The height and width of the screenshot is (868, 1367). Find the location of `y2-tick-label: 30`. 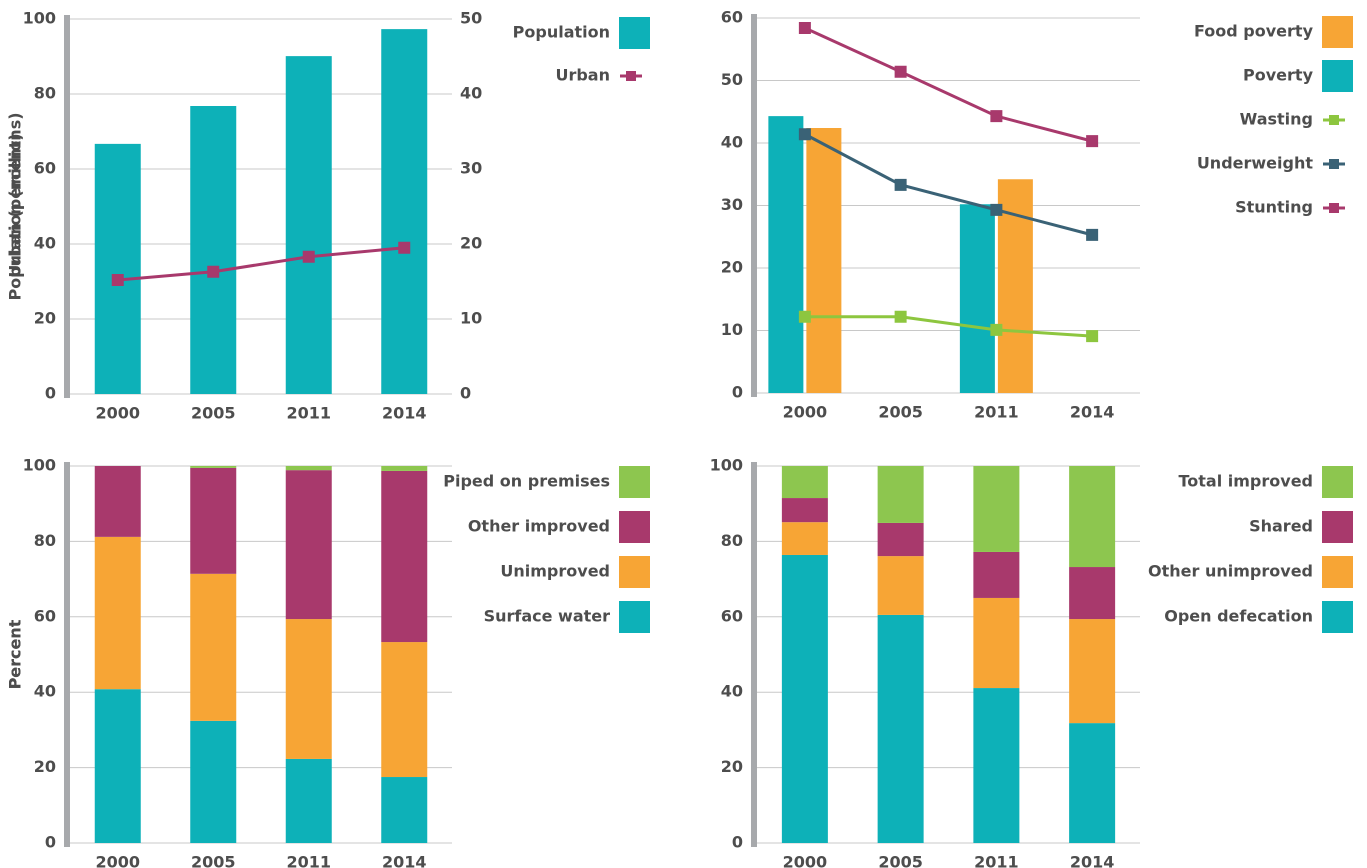

y2-tick-label: 30 is located at coordinates (471, 168).